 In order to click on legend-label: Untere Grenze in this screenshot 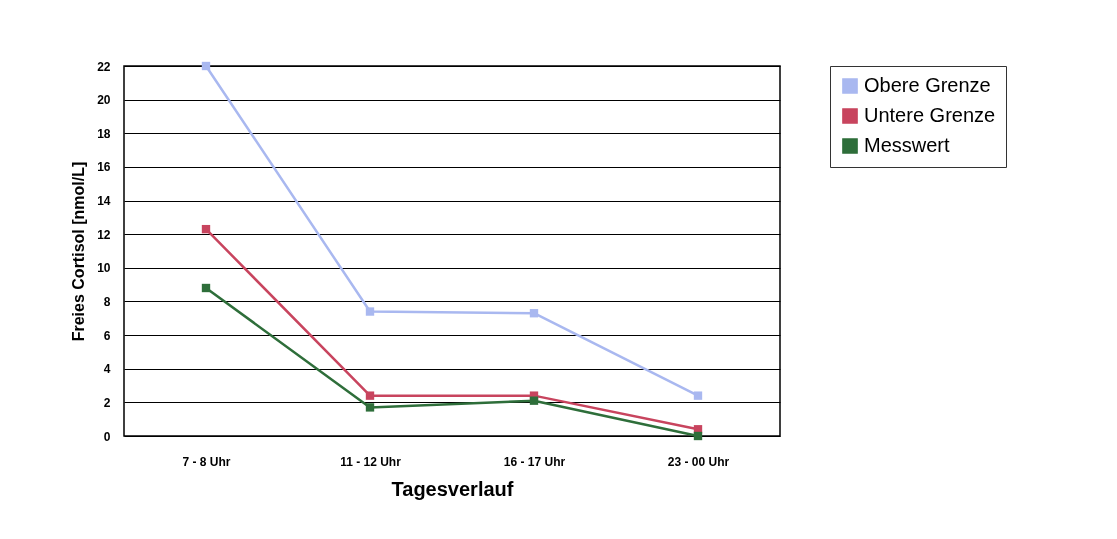, I will do `click(930, 115)`.